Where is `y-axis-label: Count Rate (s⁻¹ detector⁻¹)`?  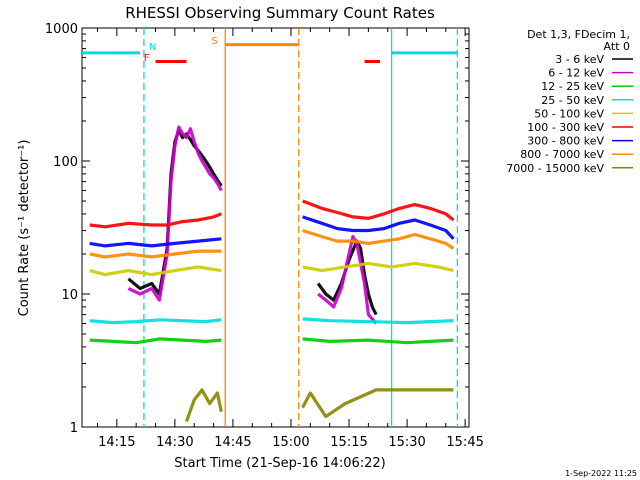
y-axis-label: Count Rate (s⁻¹ detector⁻¹) is located at coordinates (24, 228).